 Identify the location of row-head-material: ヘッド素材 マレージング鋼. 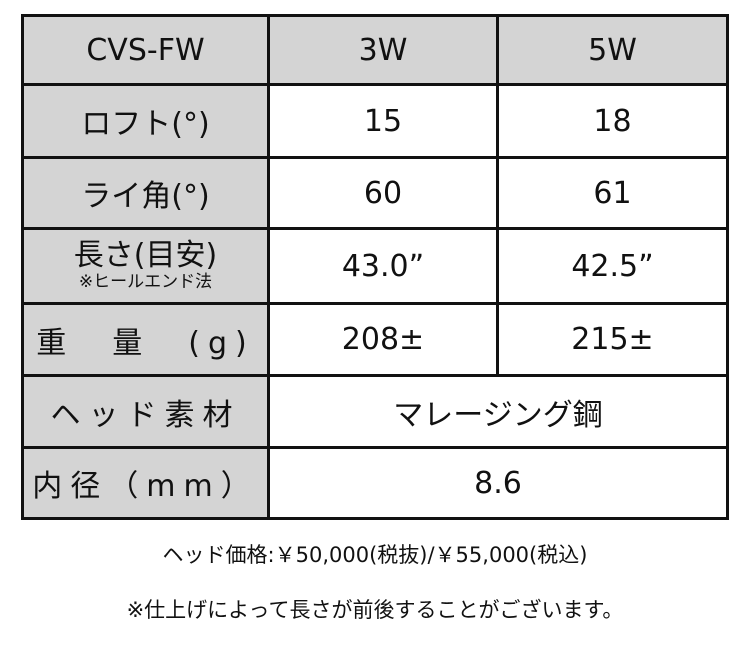
(375, 411).